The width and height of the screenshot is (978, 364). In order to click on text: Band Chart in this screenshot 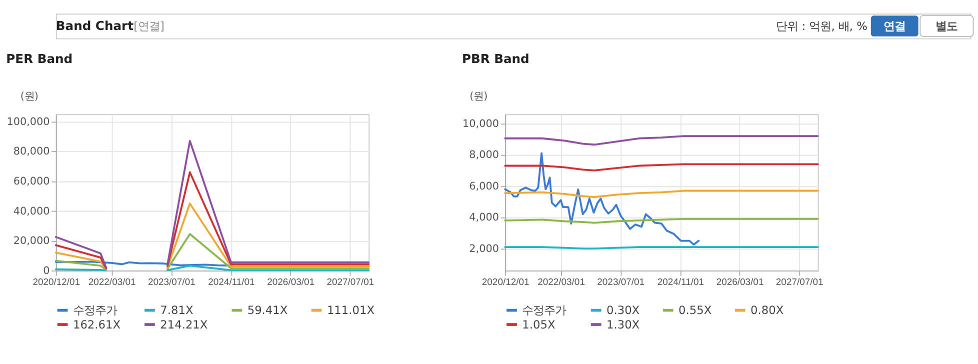, I will do `click(95, 25)`.